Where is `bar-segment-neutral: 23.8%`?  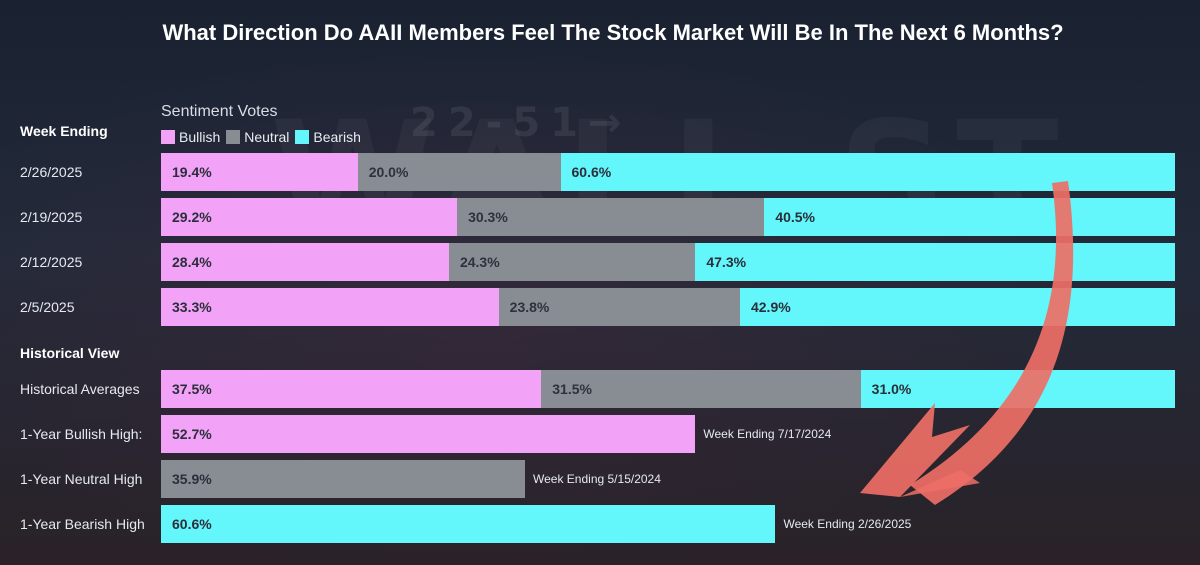 bar-segment-neutral: 23.8% is located at coordinates (619, 307).